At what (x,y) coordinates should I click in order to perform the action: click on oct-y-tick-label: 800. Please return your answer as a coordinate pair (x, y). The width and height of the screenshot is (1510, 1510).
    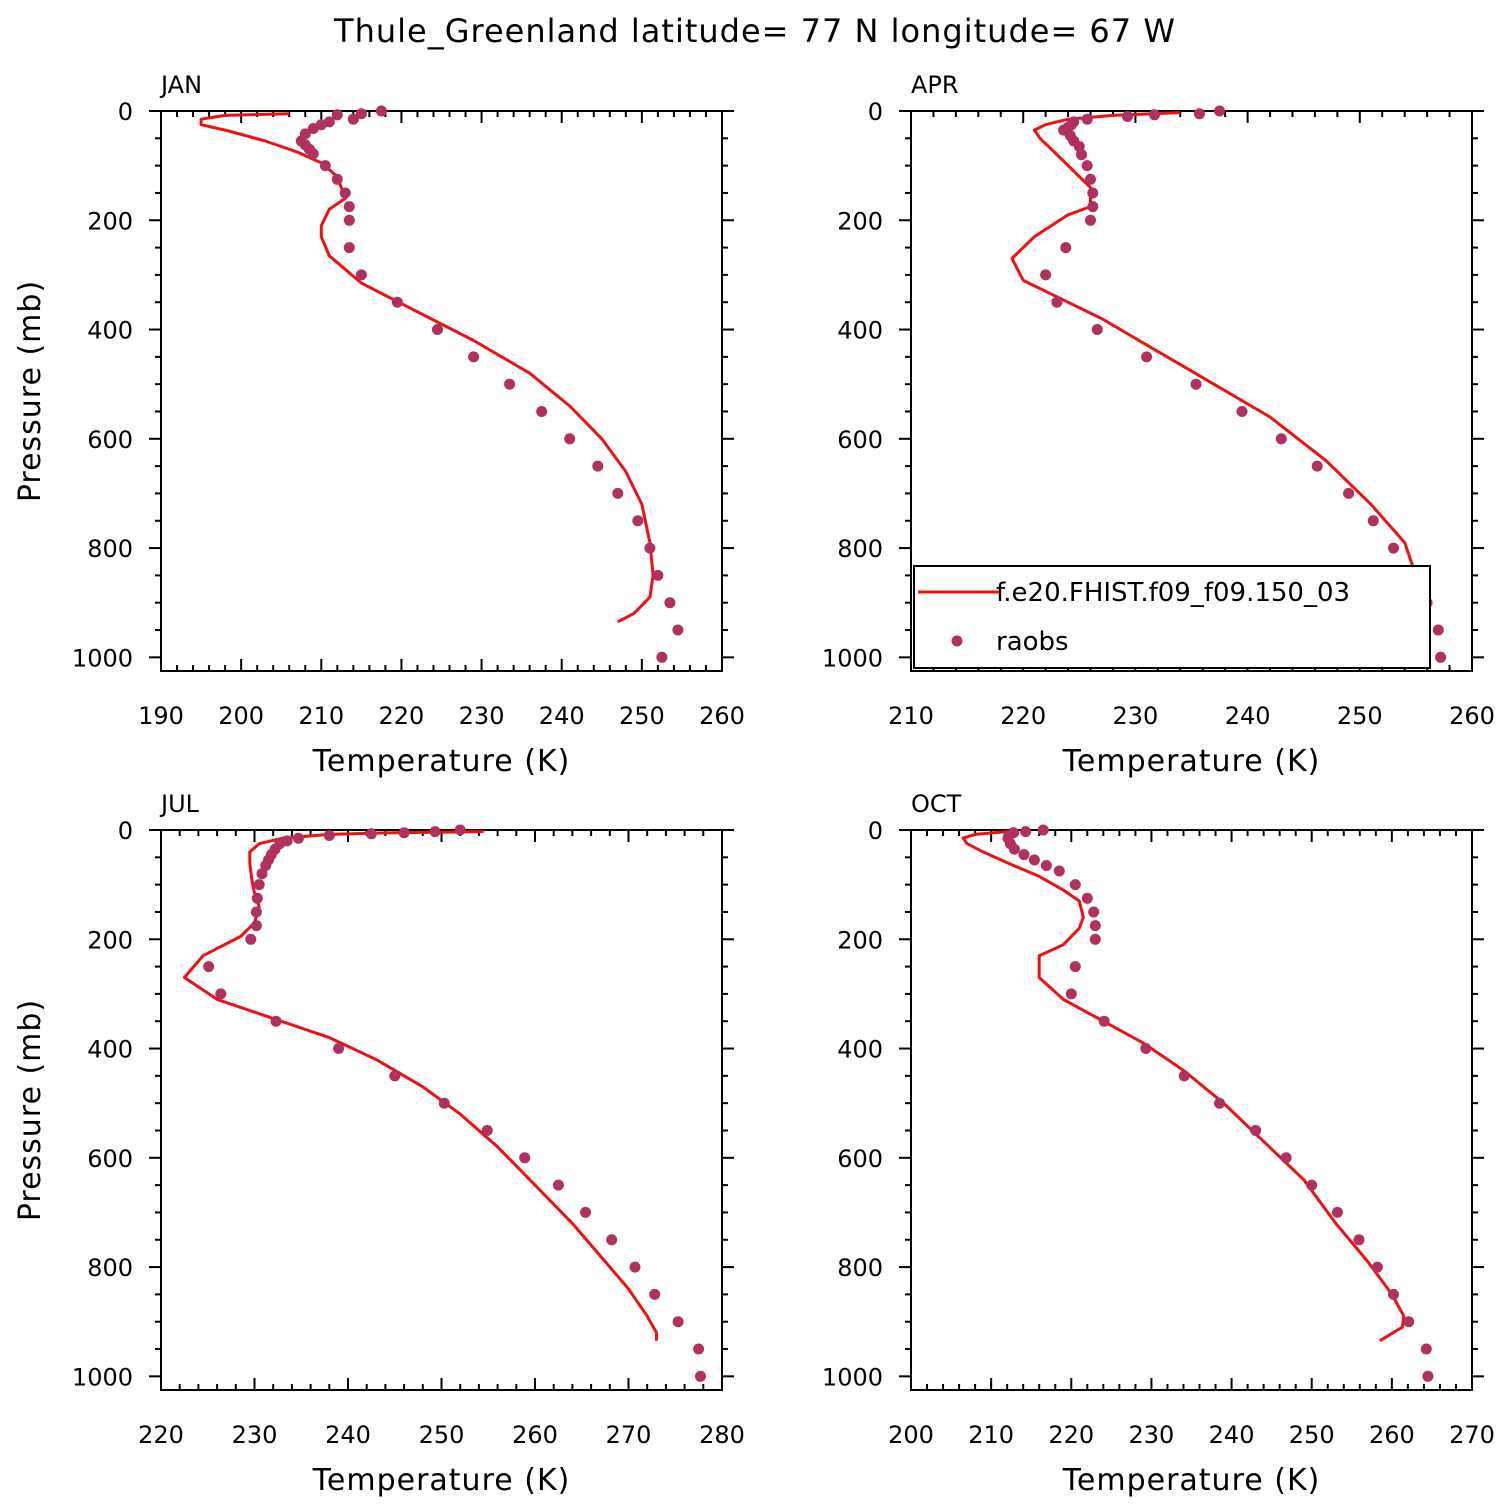
    Looking at the image, I should click on (860, 1268).